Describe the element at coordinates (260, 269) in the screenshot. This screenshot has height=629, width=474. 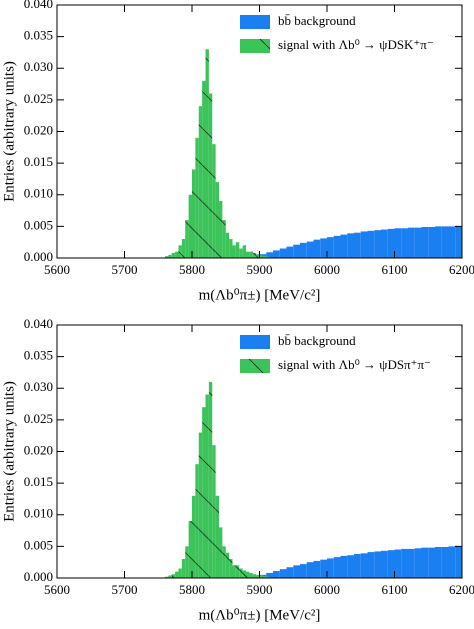
I see `x-tick-label: 5900` at that location.